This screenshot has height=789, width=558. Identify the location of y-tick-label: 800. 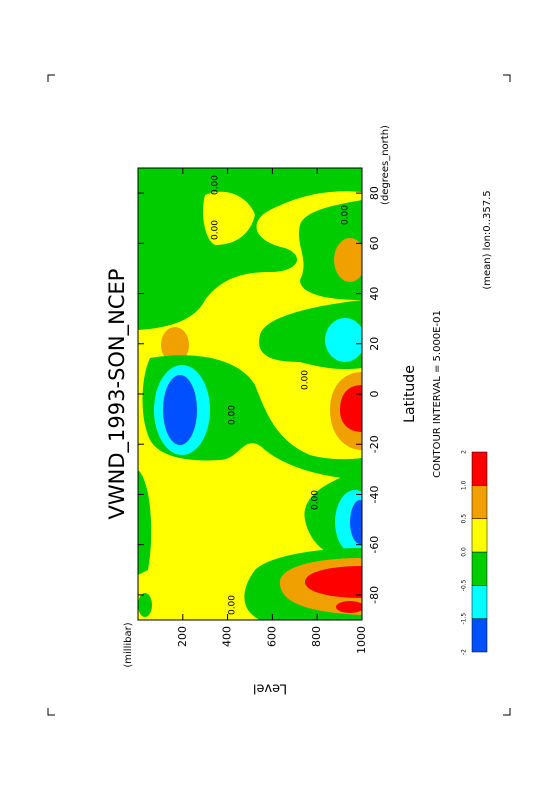
(316, 636).